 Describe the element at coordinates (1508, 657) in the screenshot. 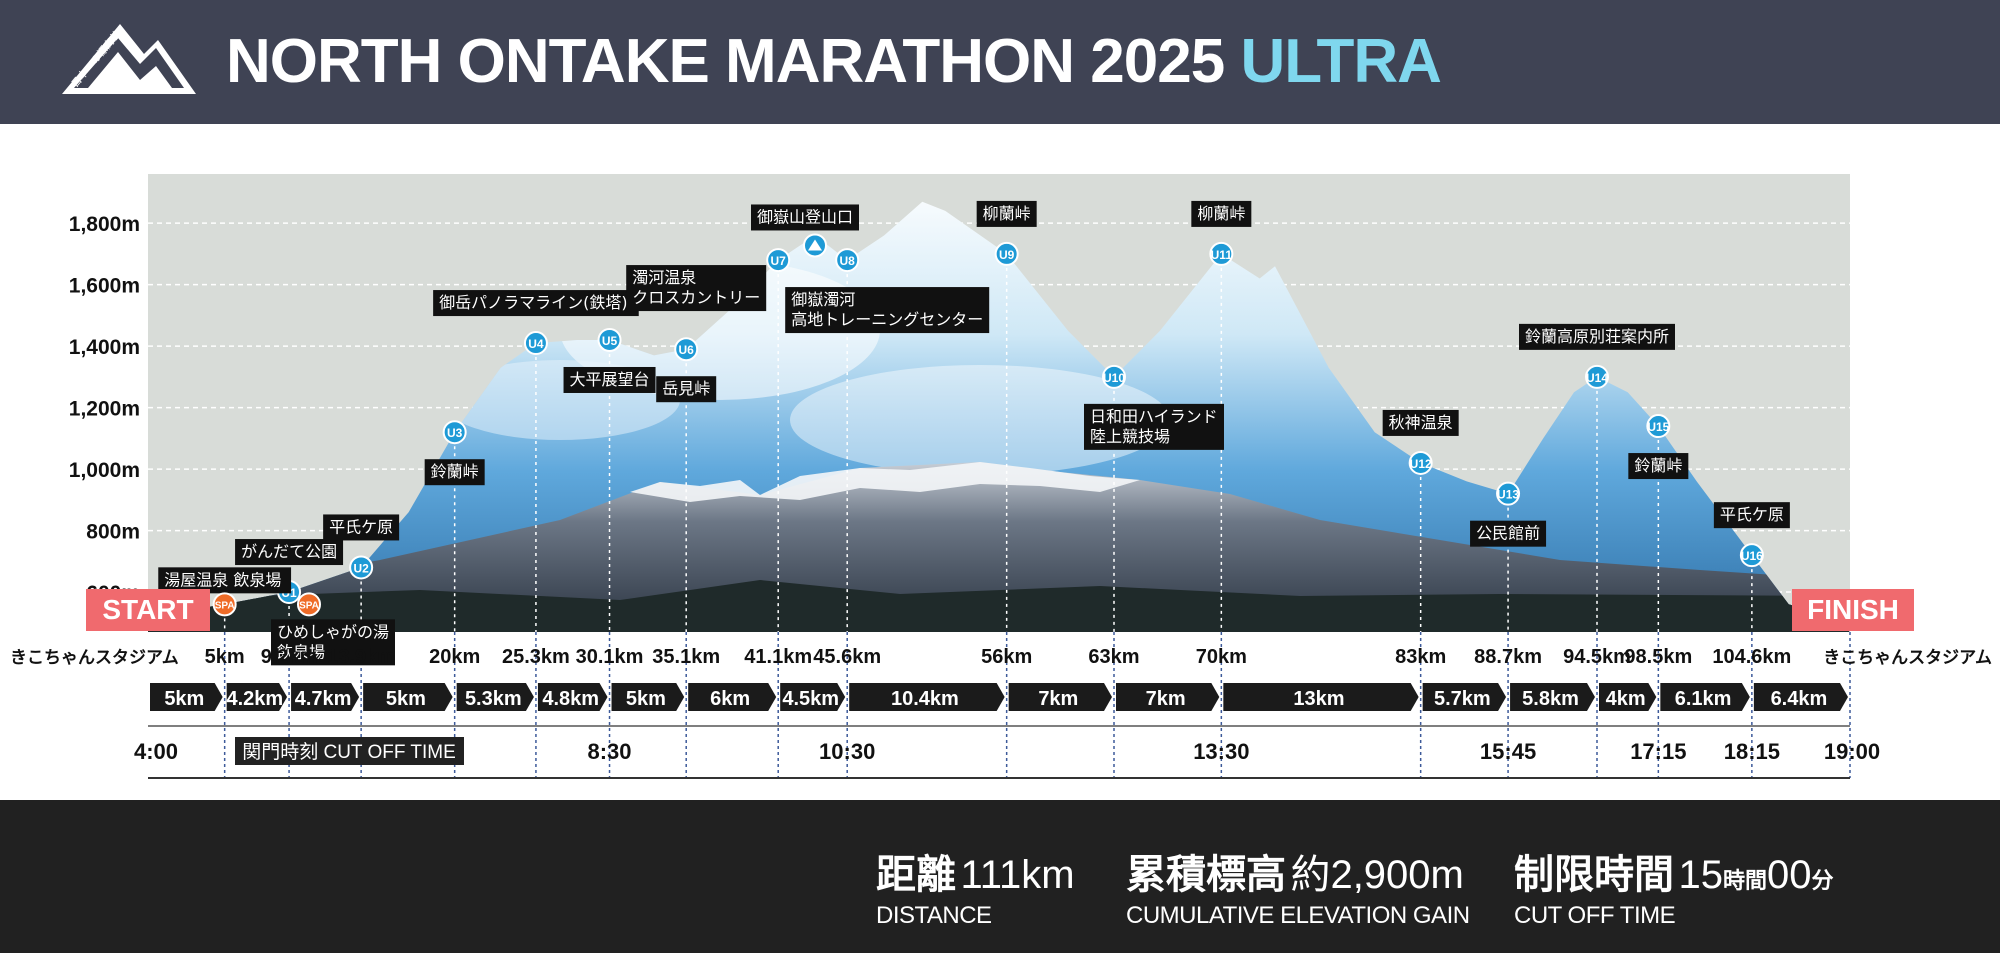

I see `km-label: 88.7km` at that location.